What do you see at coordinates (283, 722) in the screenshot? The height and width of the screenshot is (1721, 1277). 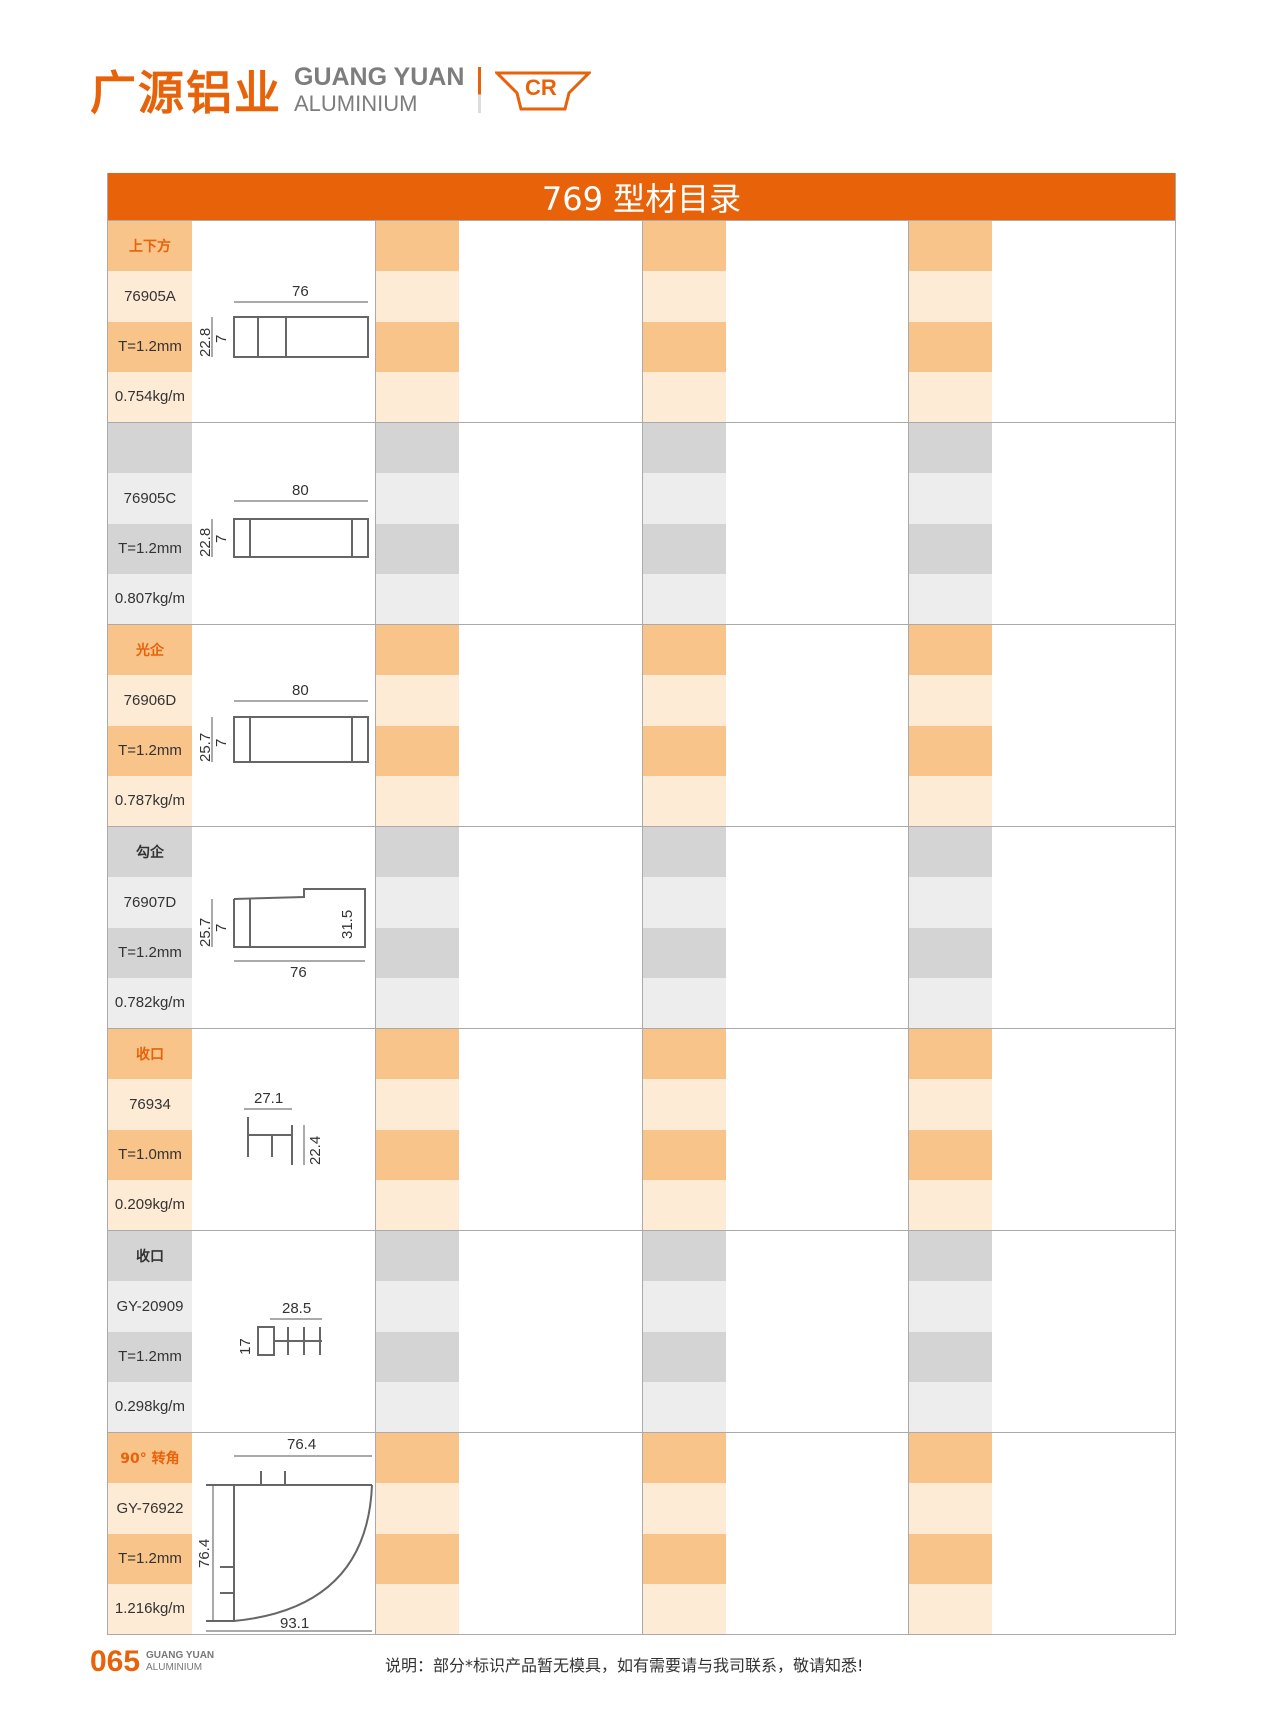 I see `profile-section-diagram: 80 25.7 7` at bounding box center [283, 722].